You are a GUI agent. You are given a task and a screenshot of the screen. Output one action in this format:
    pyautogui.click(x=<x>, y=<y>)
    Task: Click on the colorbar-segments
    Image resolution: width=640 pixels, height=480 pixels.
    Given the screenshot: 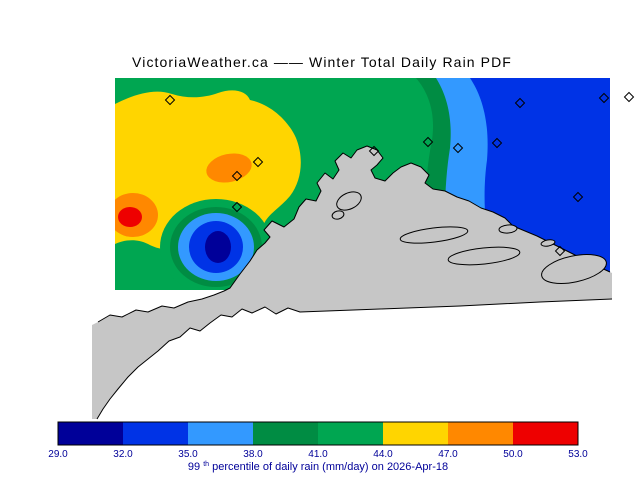 What is the action you would take?
    pyautogui.click(x=318, y=433)
    